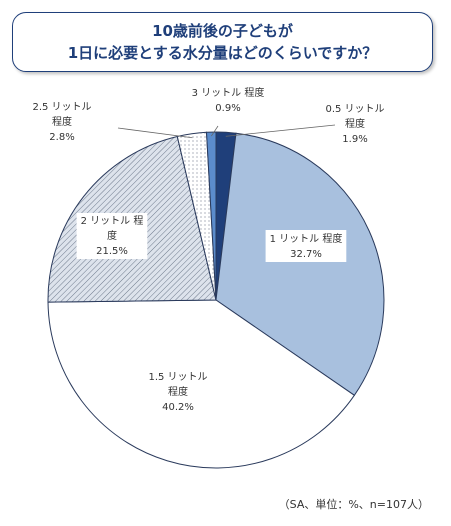  Describe the element at coordinates (228, 100) in the screenshot. I see `slice-label-5: 3 リットル 程度 0.9%` at that location.